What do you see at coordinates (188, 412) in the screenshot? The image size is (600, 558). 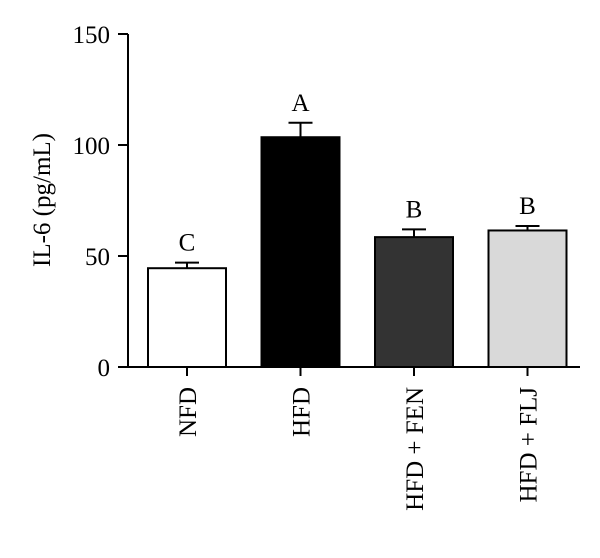 I see `x-tick-label: NFD` at bounding box center [188, 412].